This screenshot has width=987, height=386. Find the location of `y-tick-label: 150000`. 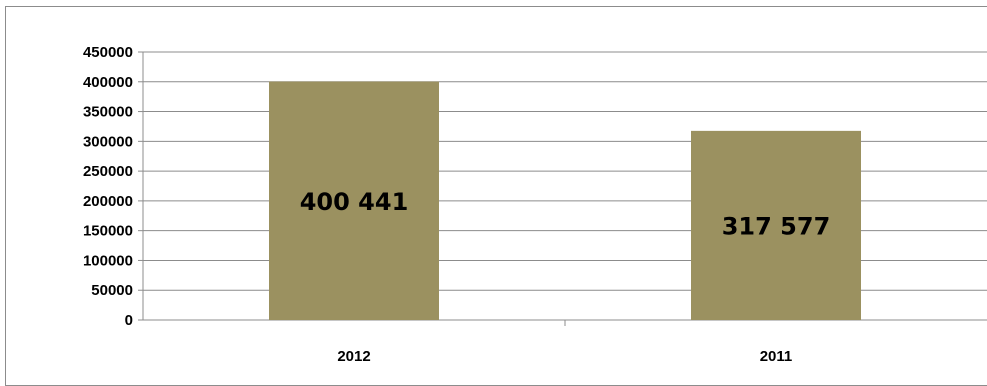

y-tick-label: 150000 is located at coordinates (108, 231).